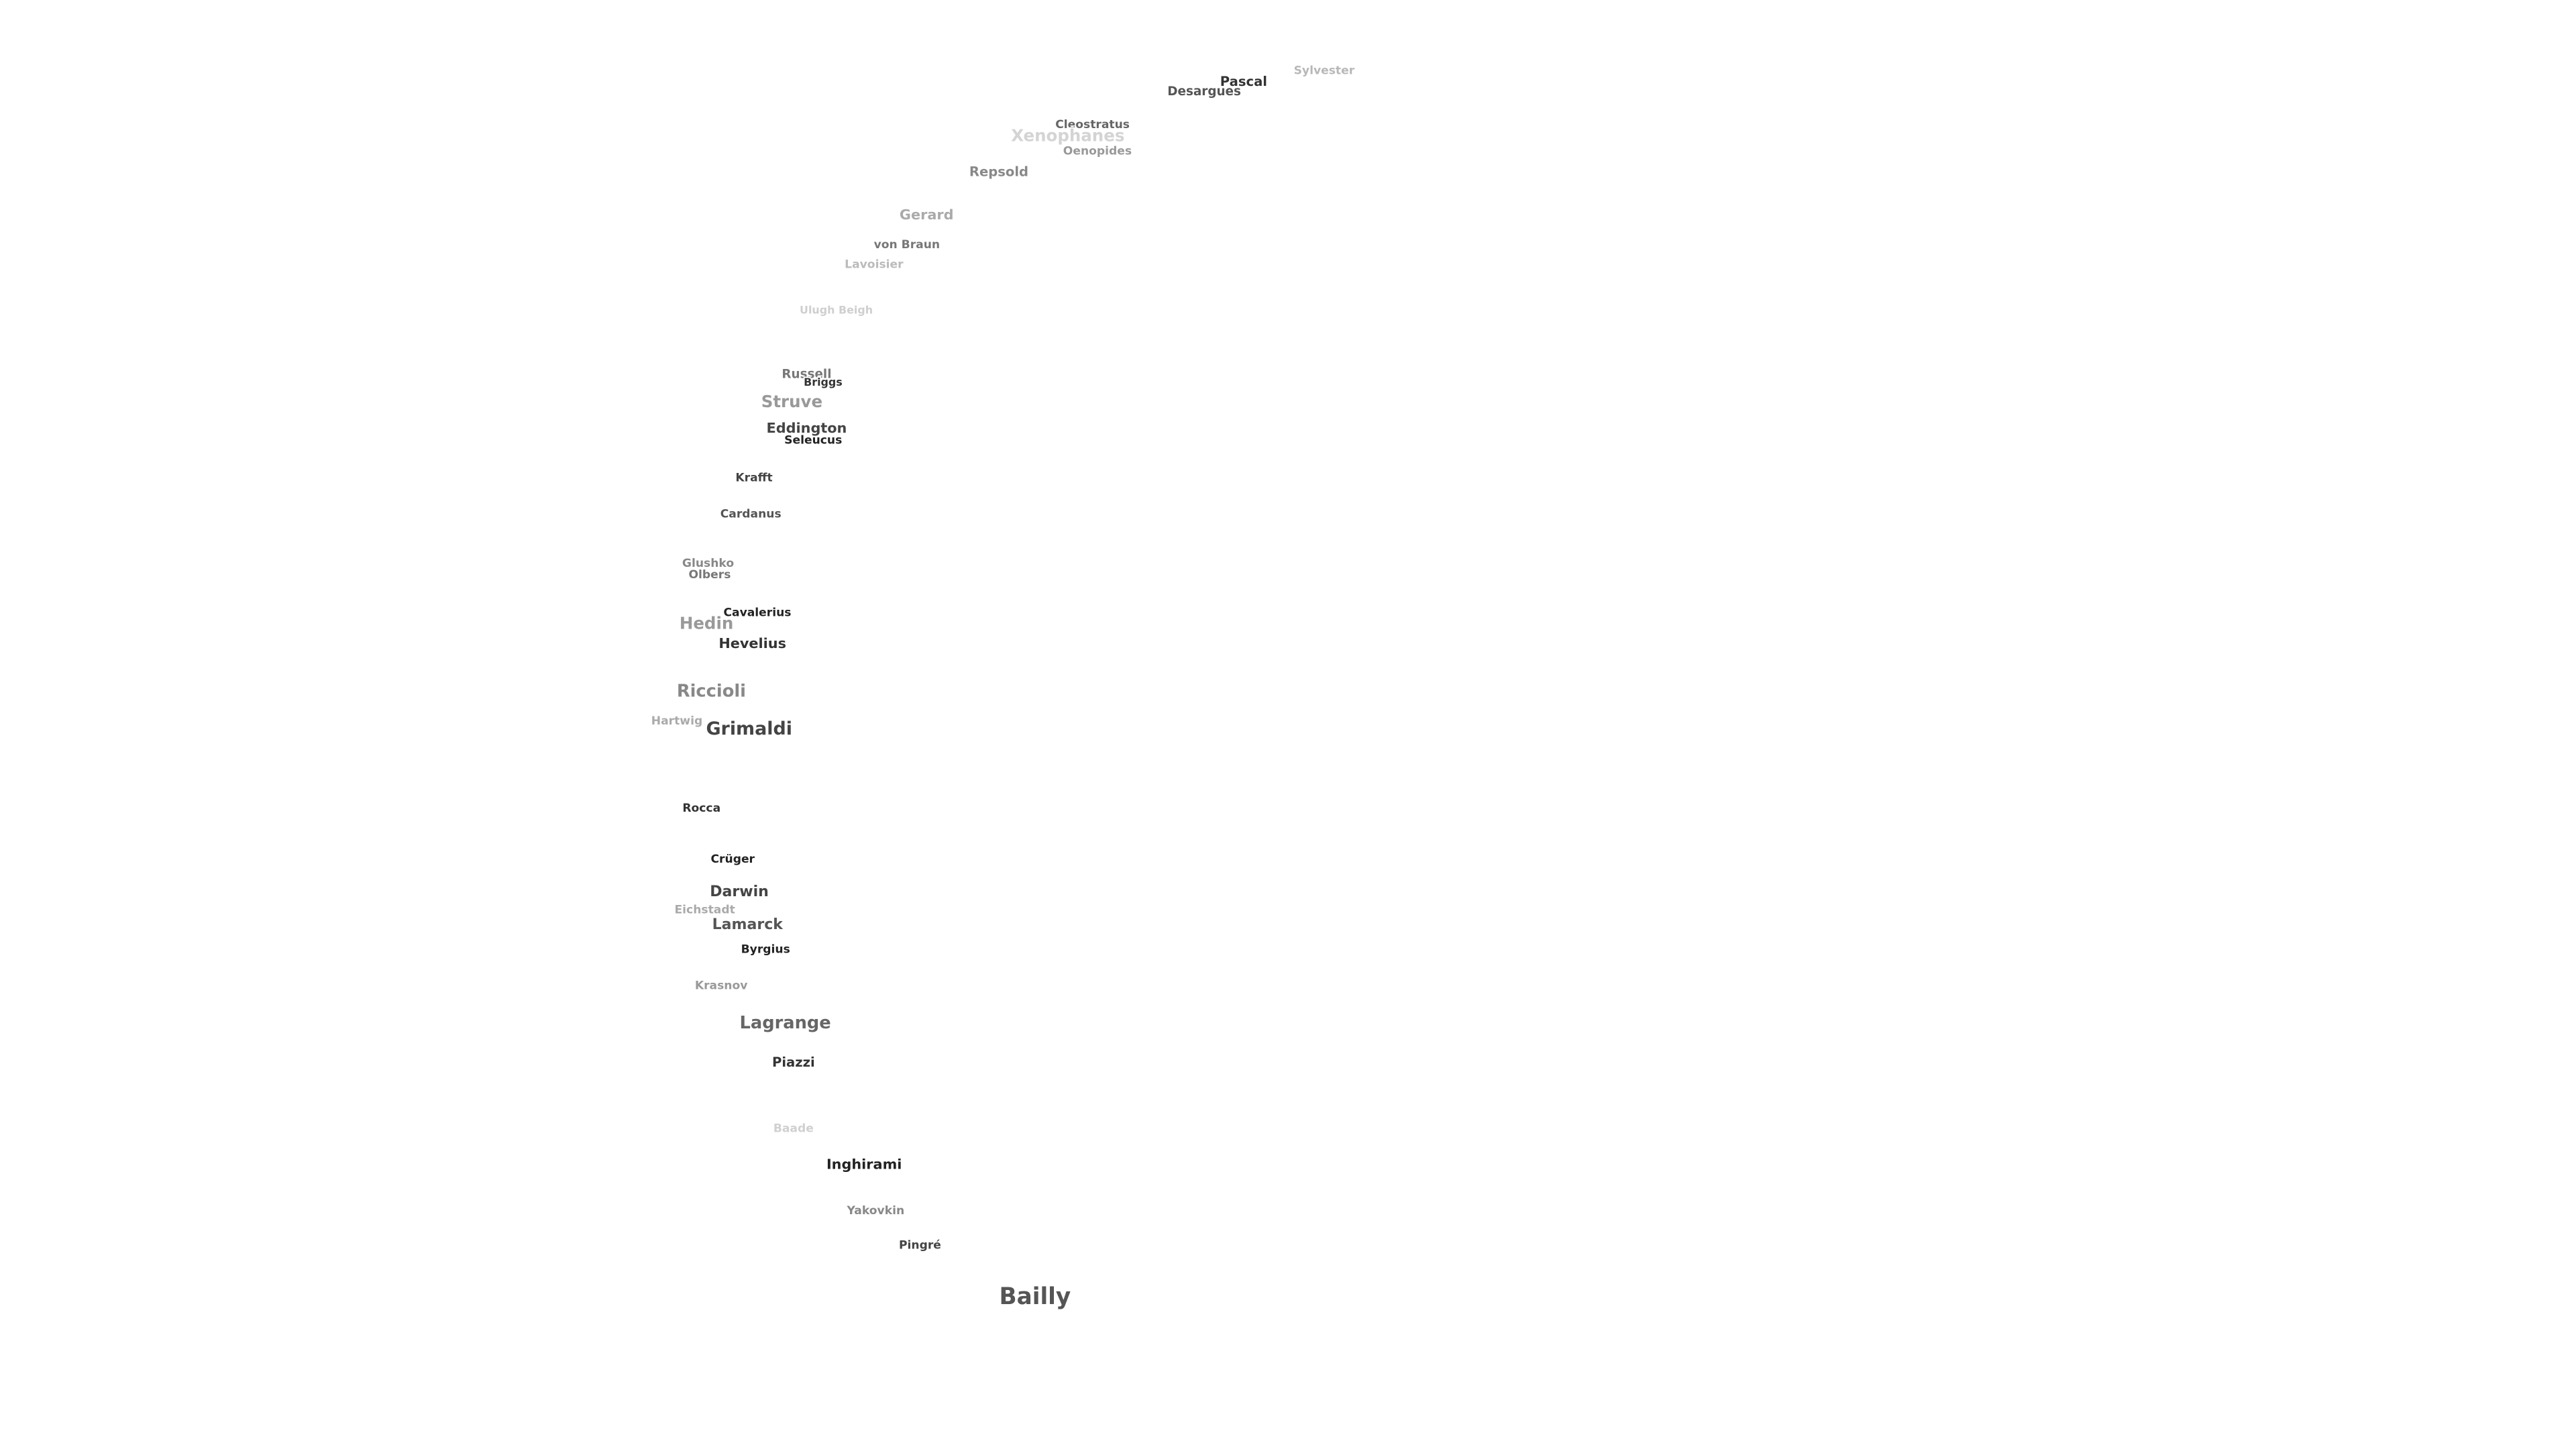  What do you see at coordinates (927, 215) in the screenshot?
I see `crater-label: Gerard` at bounding box center [927, 215].